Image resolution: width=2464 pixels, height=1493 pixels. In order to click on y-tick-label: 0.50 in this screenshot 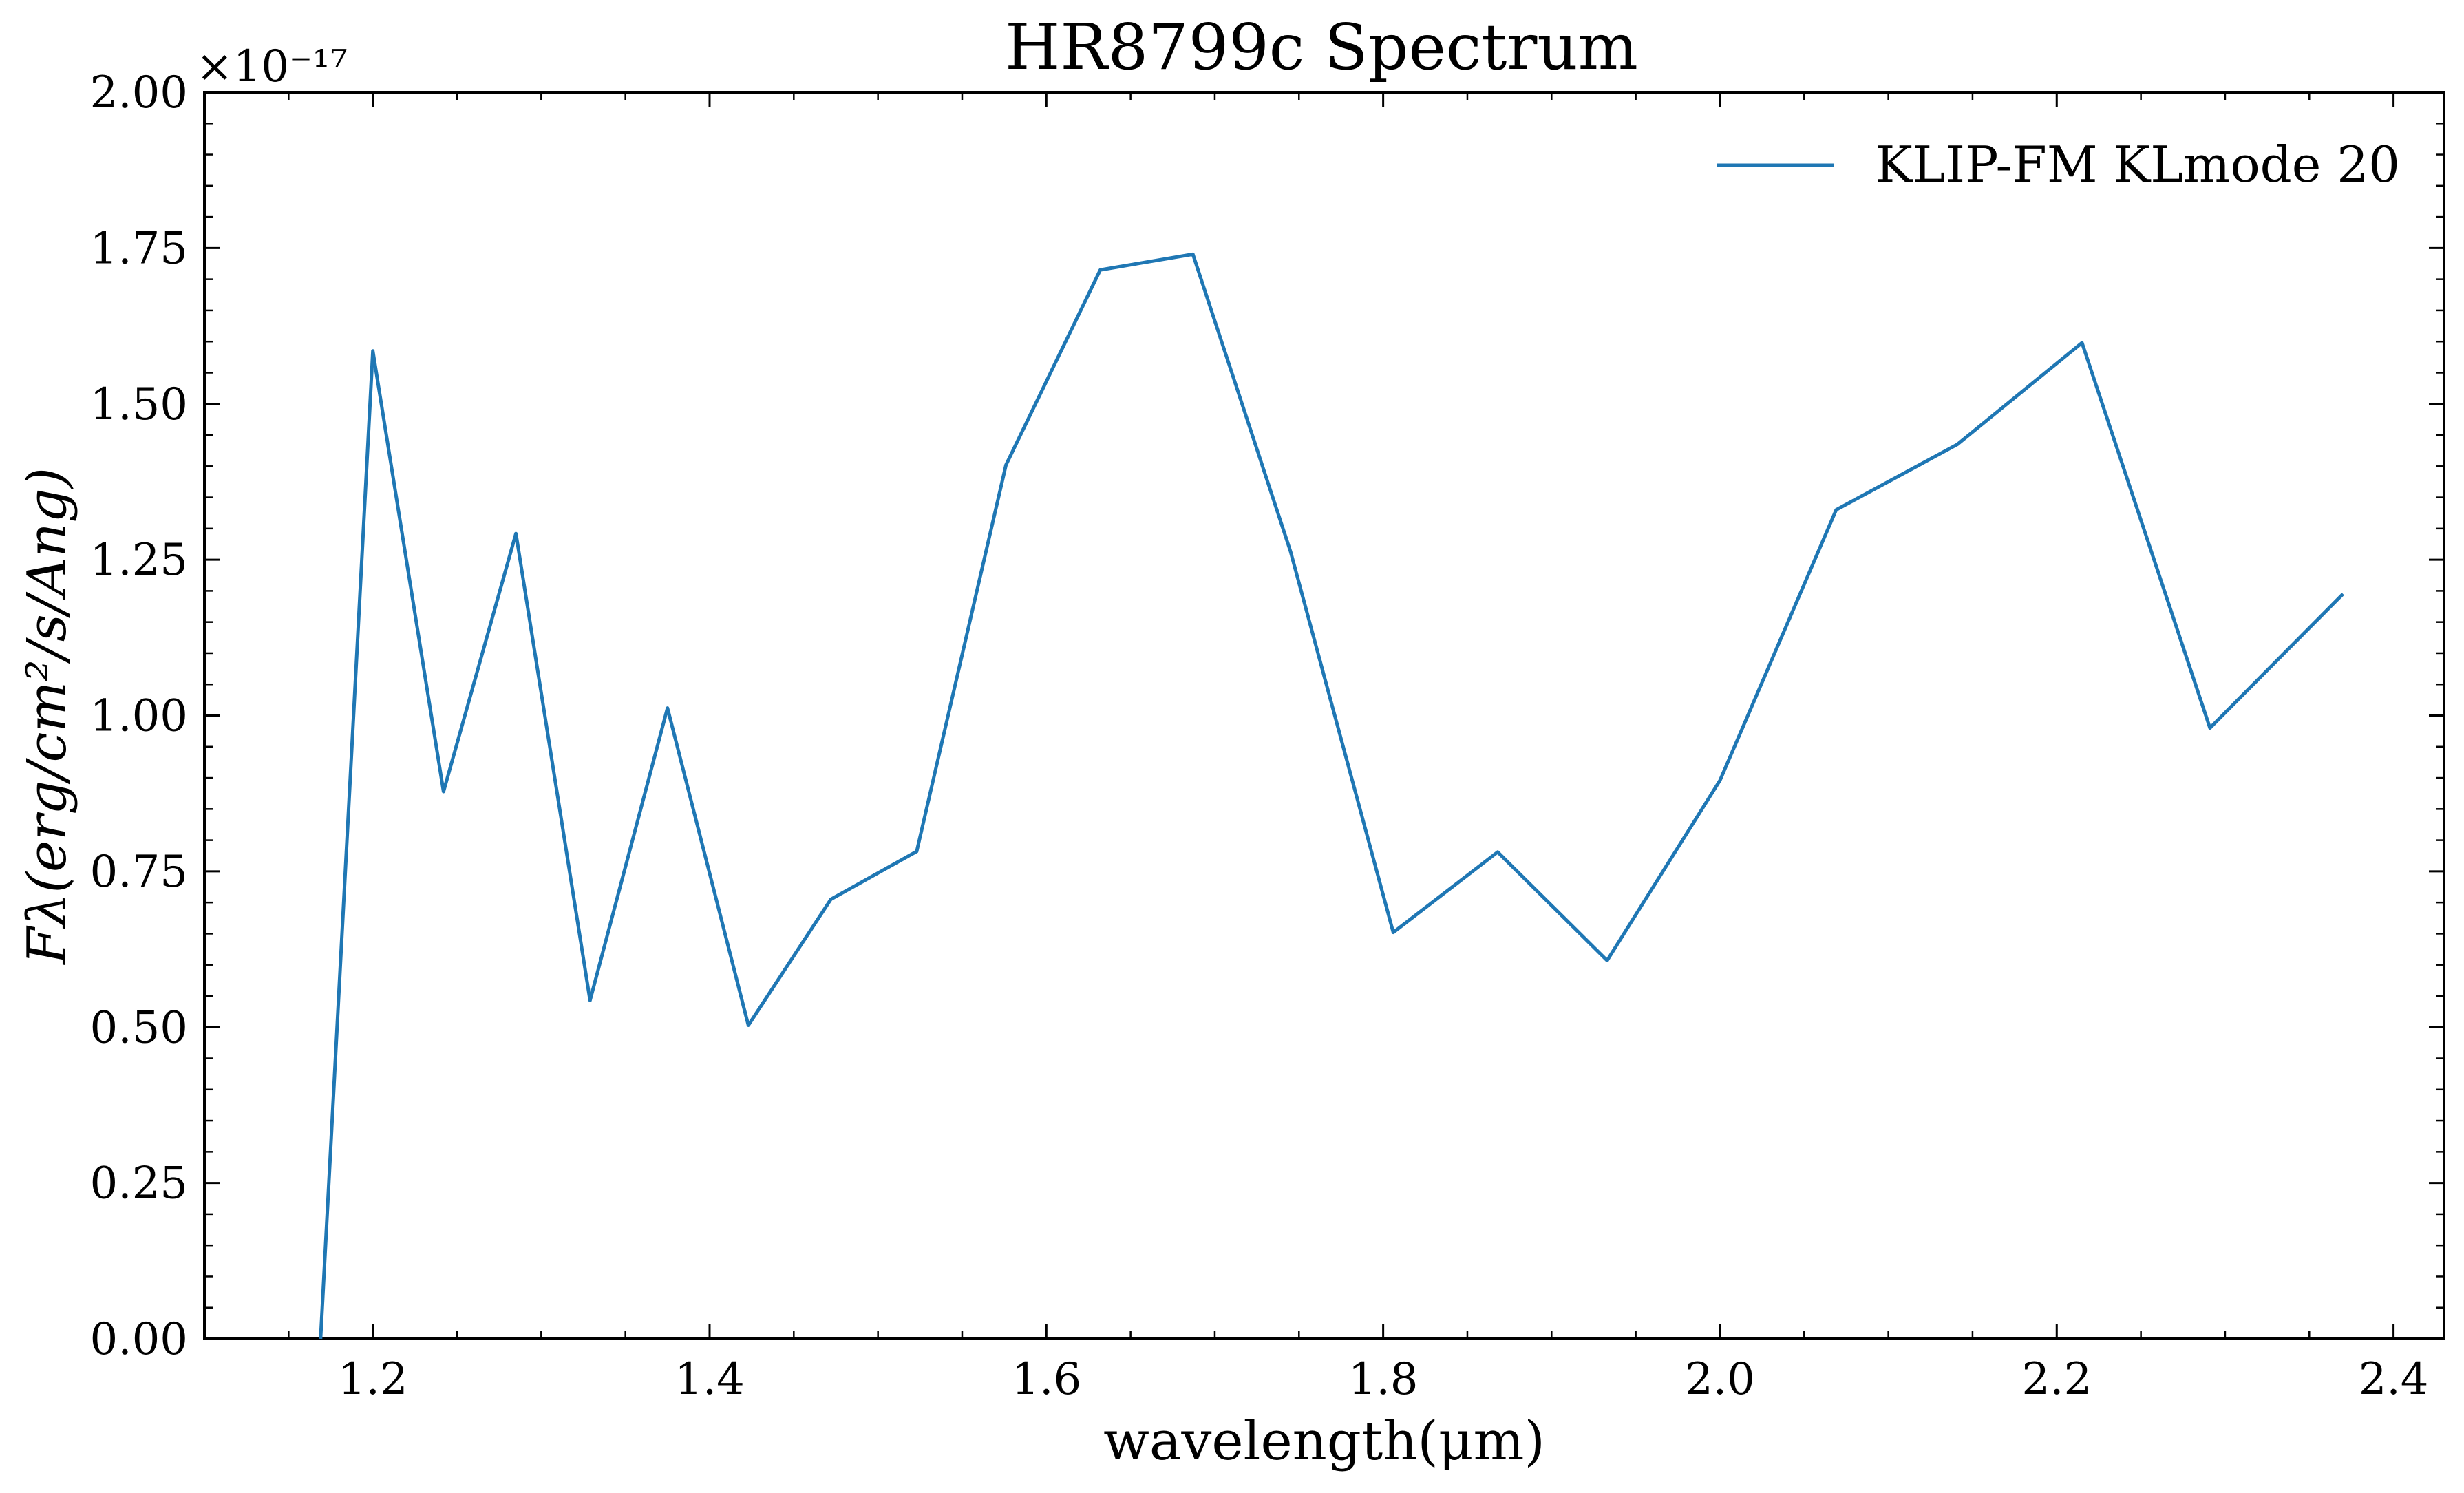, I will do `click(140, 1027)`.